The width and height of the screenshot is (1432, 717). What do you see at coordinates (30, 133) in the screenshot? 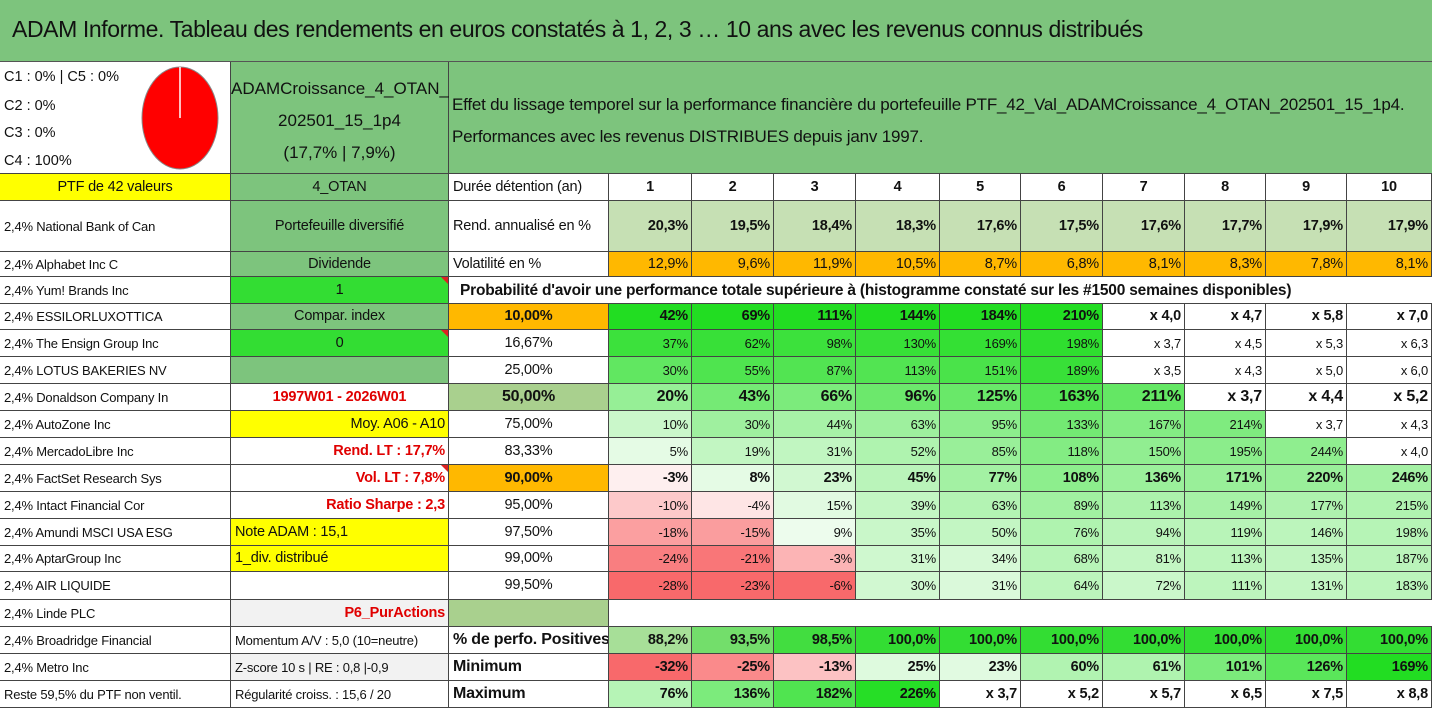
I see `allocation-c3: C3 : 0%` at bounding box center [30, 133].